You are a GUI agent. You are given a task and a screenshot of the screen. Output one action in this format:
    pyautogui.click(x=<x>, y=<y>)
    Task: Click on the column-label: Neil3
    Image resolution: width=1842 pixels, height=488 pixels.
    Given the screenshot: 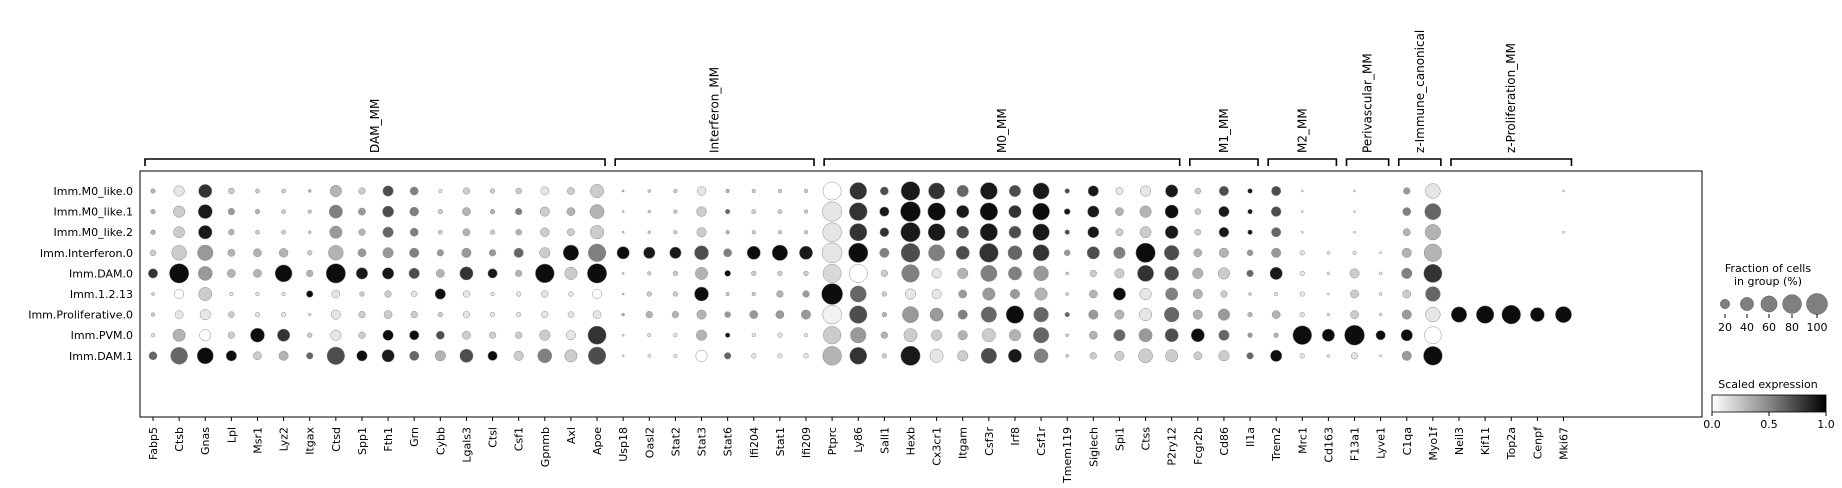 What is the action you would take?
    pyautogui.click(x=1459, y=441)
    